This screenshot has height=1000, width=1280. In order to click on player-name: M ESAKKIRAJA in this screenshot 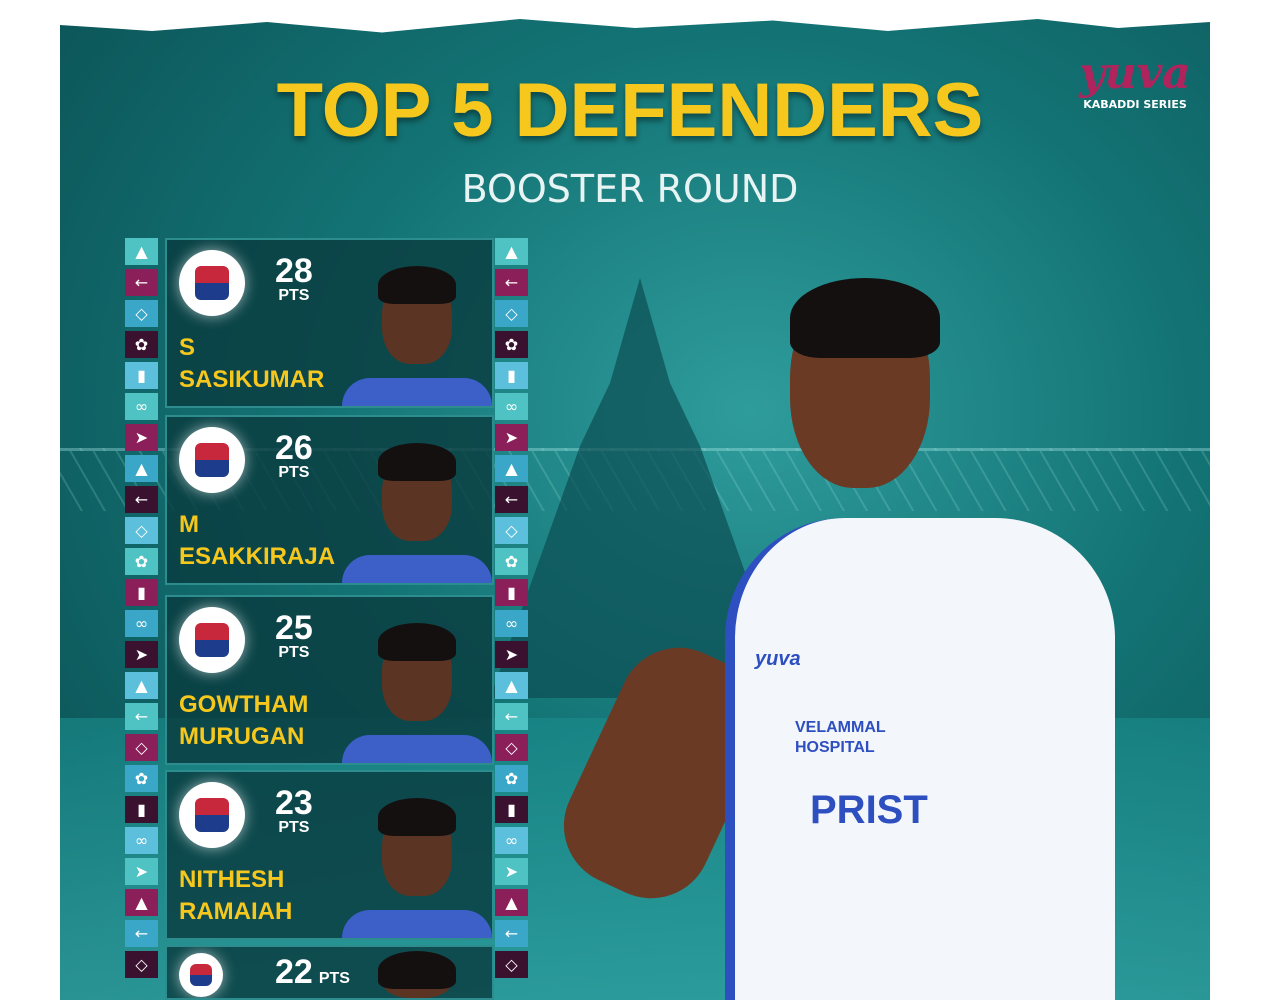, I will do `click(257, 541)`.